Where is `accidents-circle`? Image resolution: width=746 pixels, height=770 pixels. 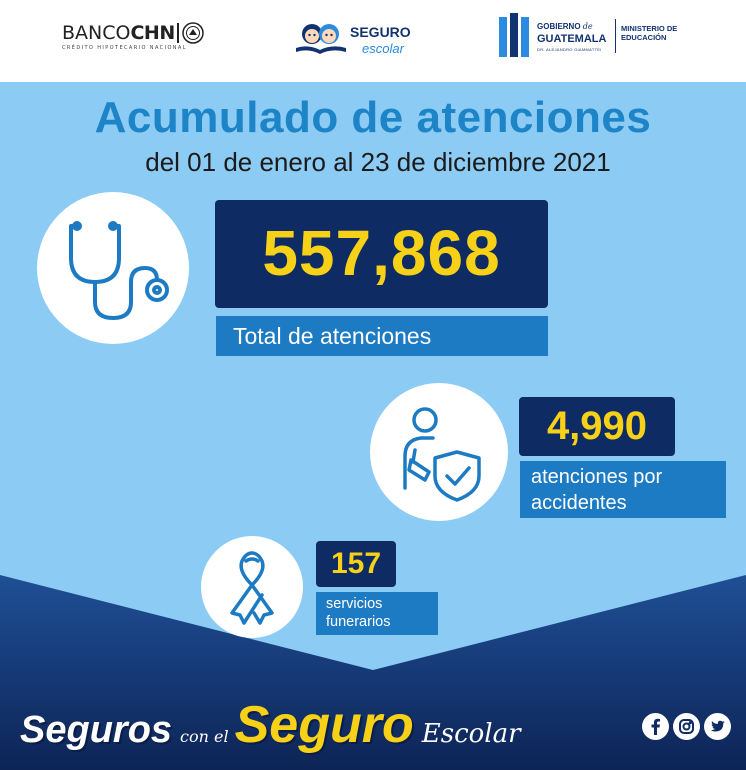
accidents-circle is located at coordinates (439, 452).